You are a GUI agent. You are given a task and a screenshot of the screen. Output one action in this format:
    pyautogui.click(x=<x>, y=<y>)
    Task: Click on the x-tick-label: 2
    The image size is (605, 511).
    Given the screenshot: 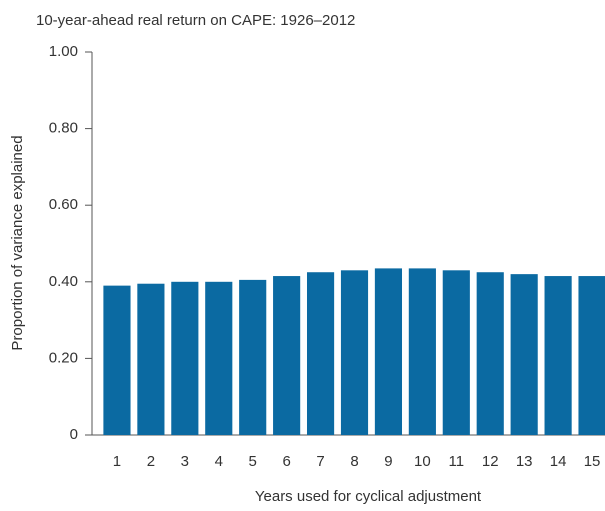 What is the action you would take?
    pyautogui.click(x=151, y=461)
    